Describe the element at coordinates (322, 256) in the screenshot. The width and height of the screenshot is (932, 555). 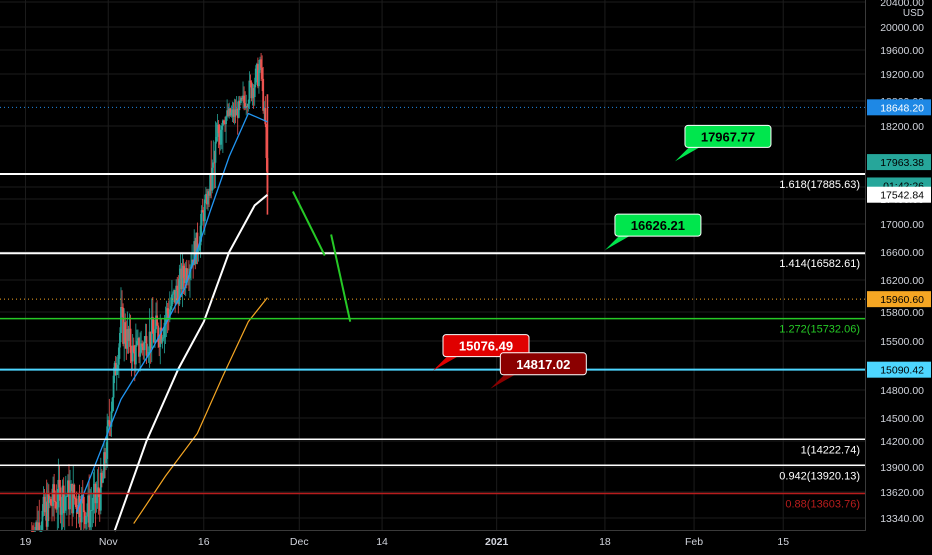
I see `projection-lines` at that location.